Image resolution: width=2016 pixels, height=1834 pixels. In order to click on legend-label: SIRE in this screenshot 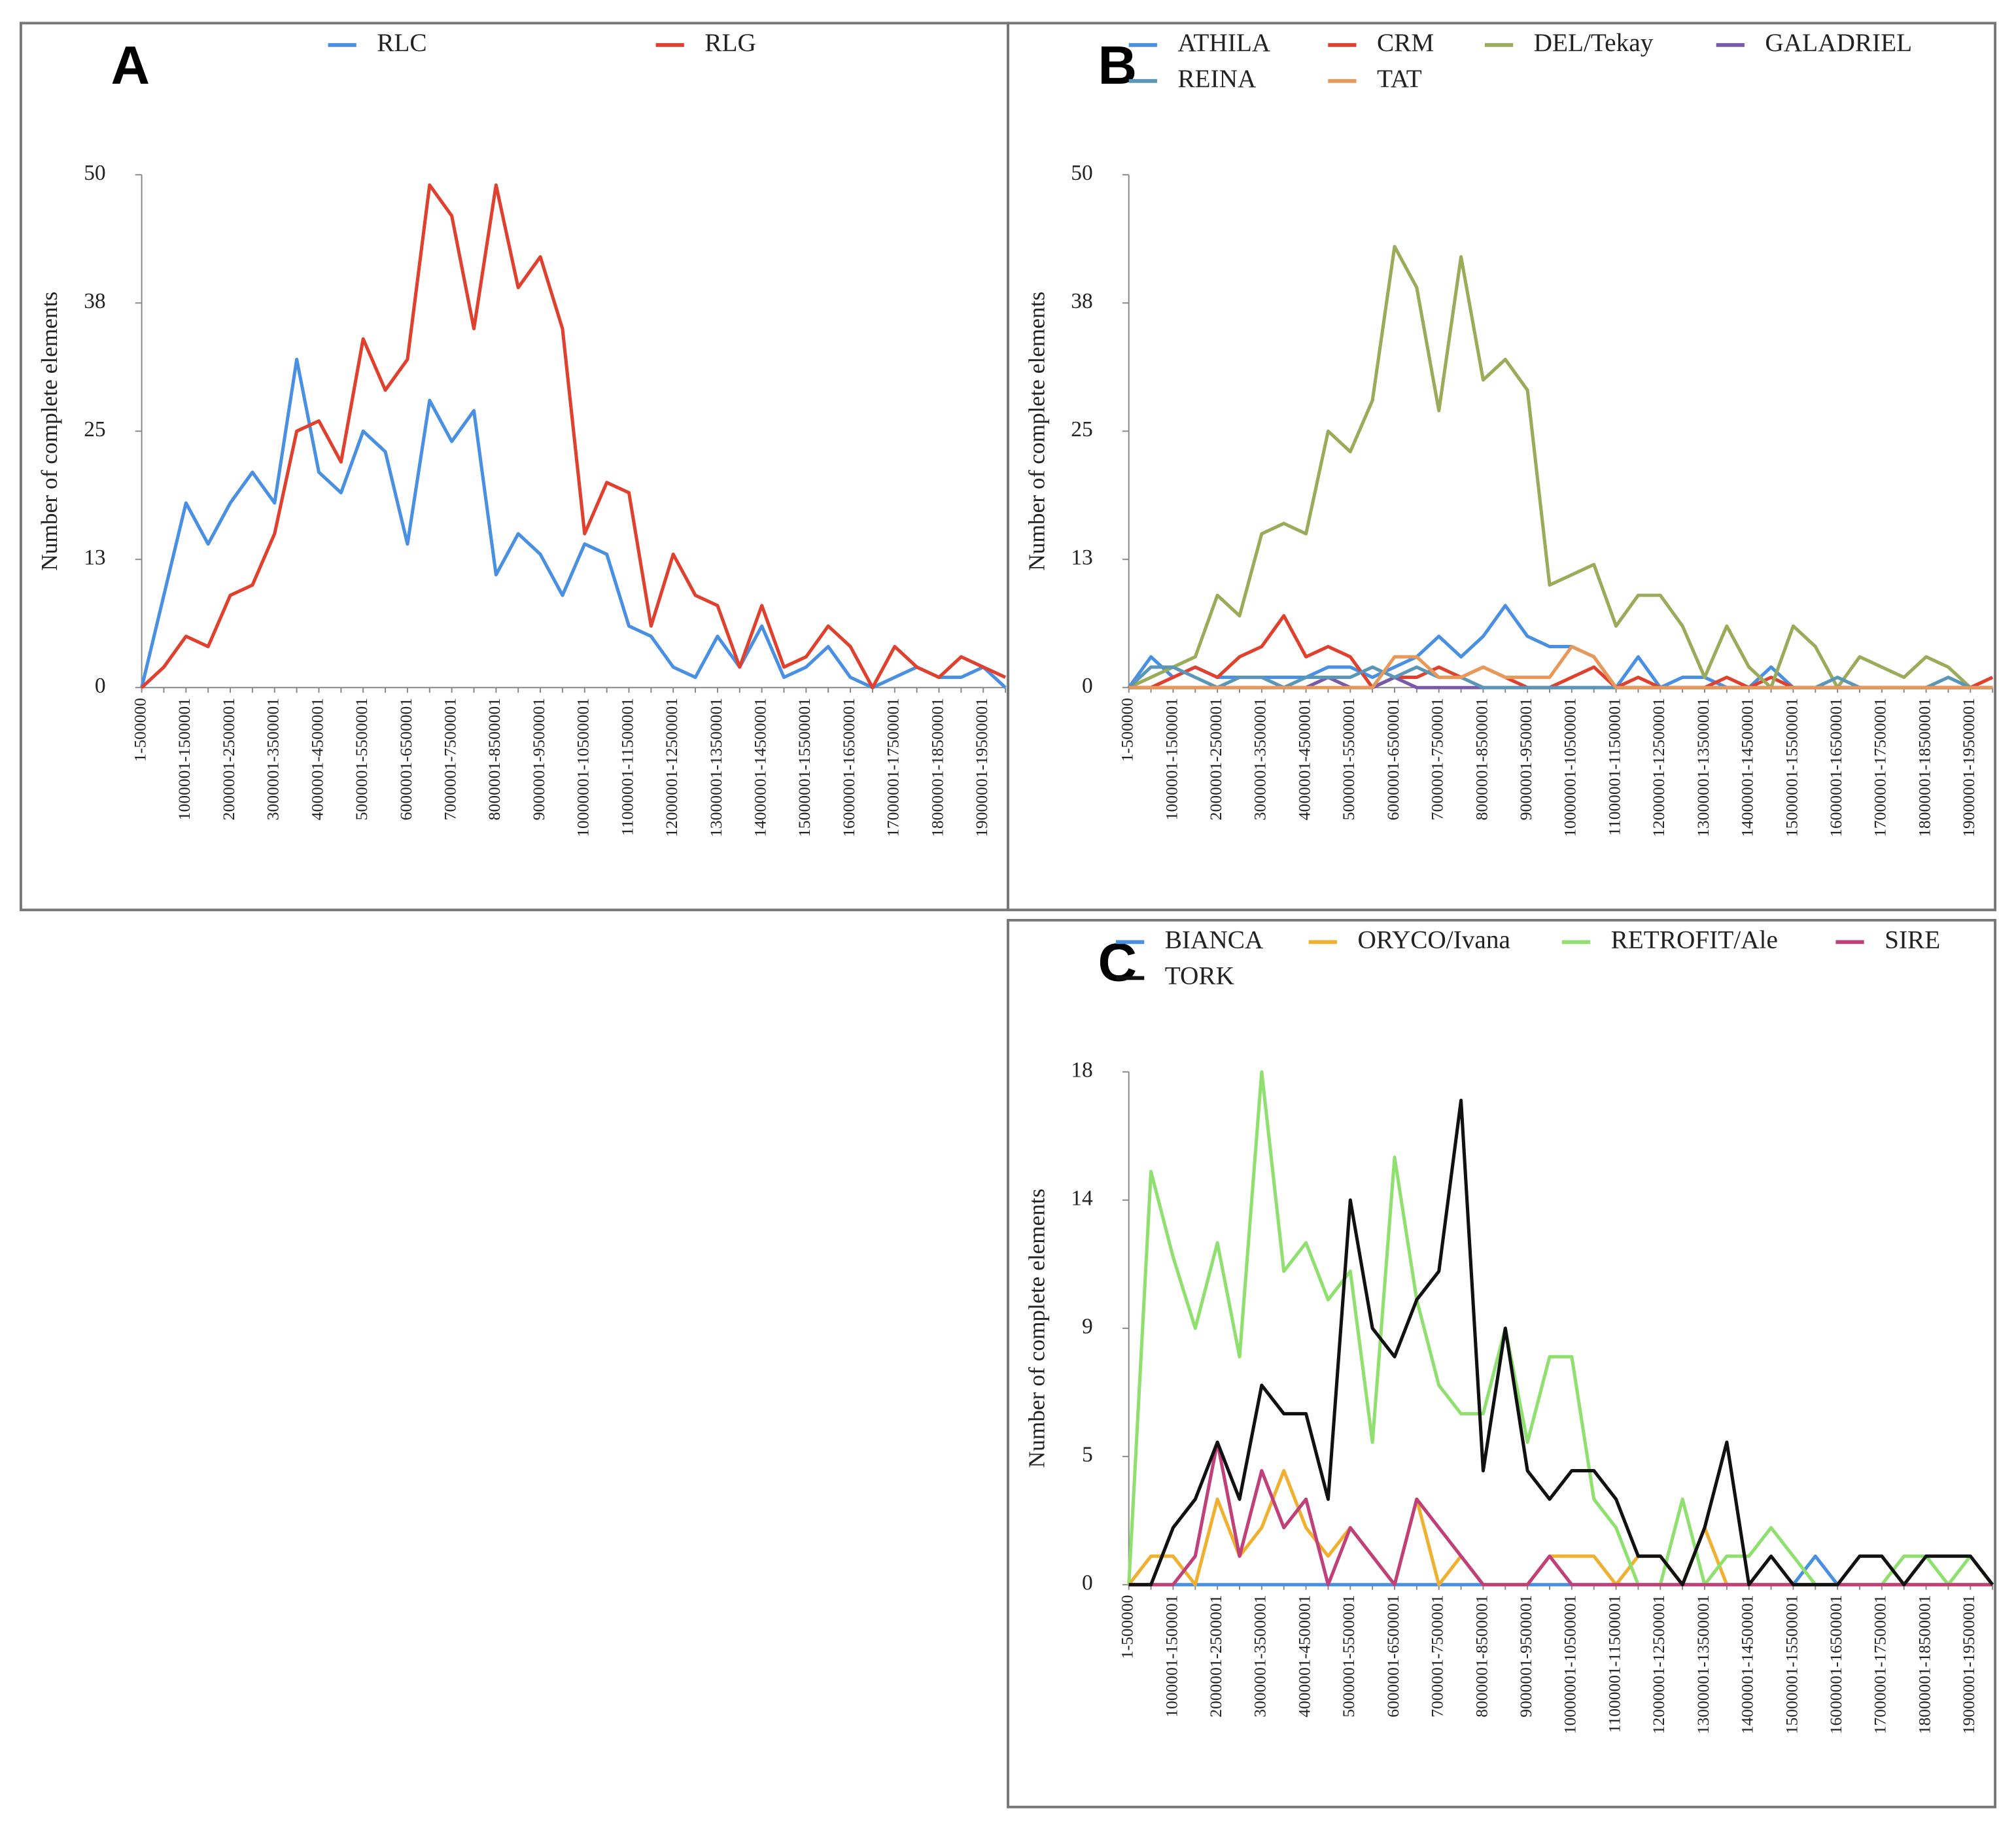, I will do `click(1912, 940)`.